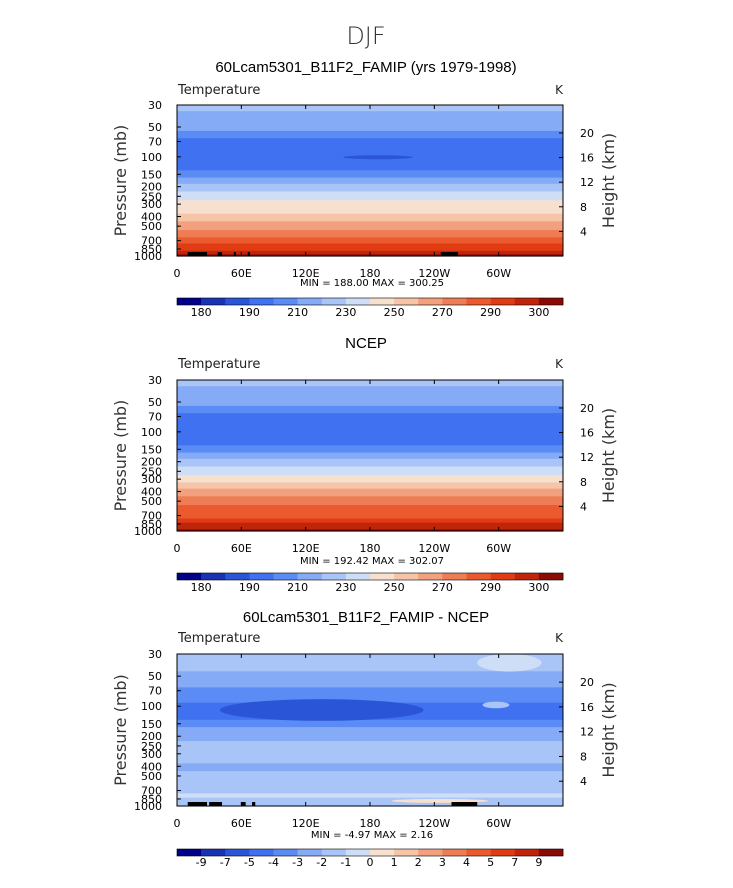  What do you see at coordinates (249, 587) in the screenshot?
I see `colorbar-label: 190` at bounding box center [249, 587].